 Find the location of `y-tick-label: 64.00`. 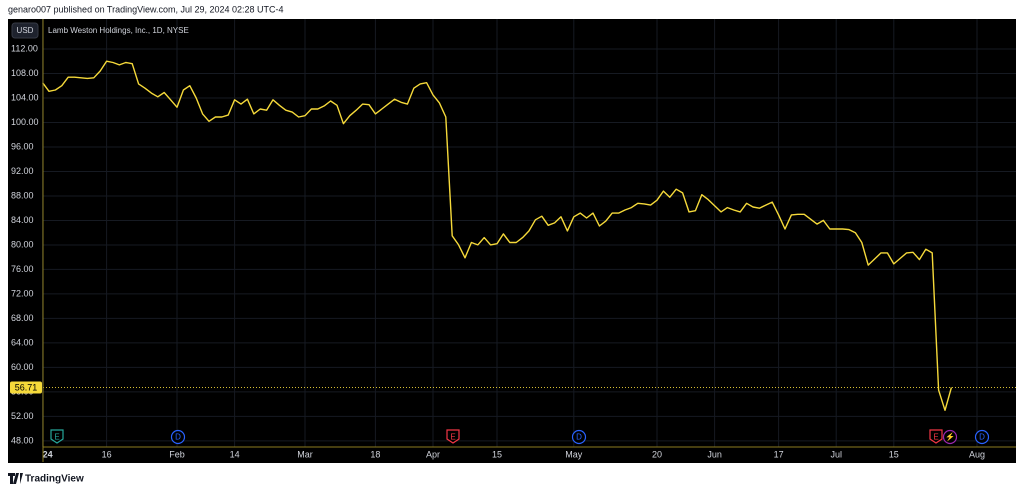

y-tick-label: 64.00 is located at coordinates (22, 342).